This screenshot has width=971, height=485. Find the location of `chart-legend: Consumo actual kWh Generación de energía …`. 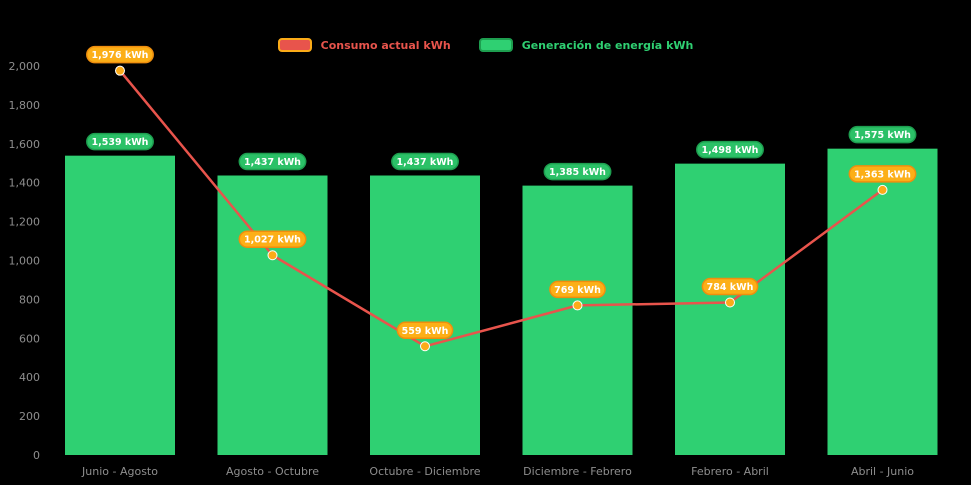

chart-legend: Consumo actual kWh Generación de energía … is located at coordinates (485, 45).